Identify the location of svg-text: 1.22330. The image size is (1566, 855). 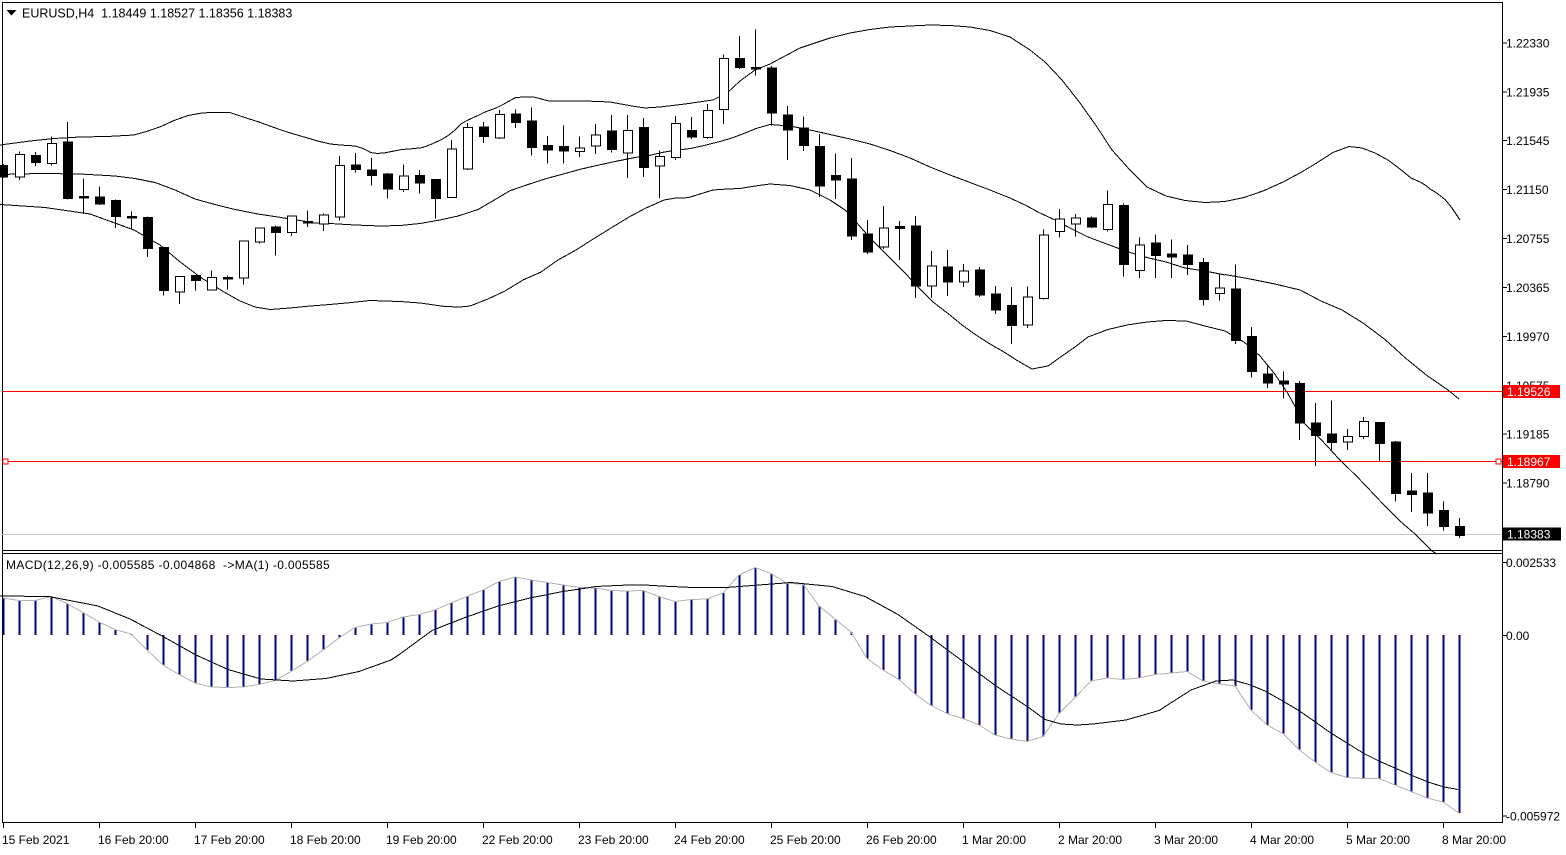
(1528, 44).